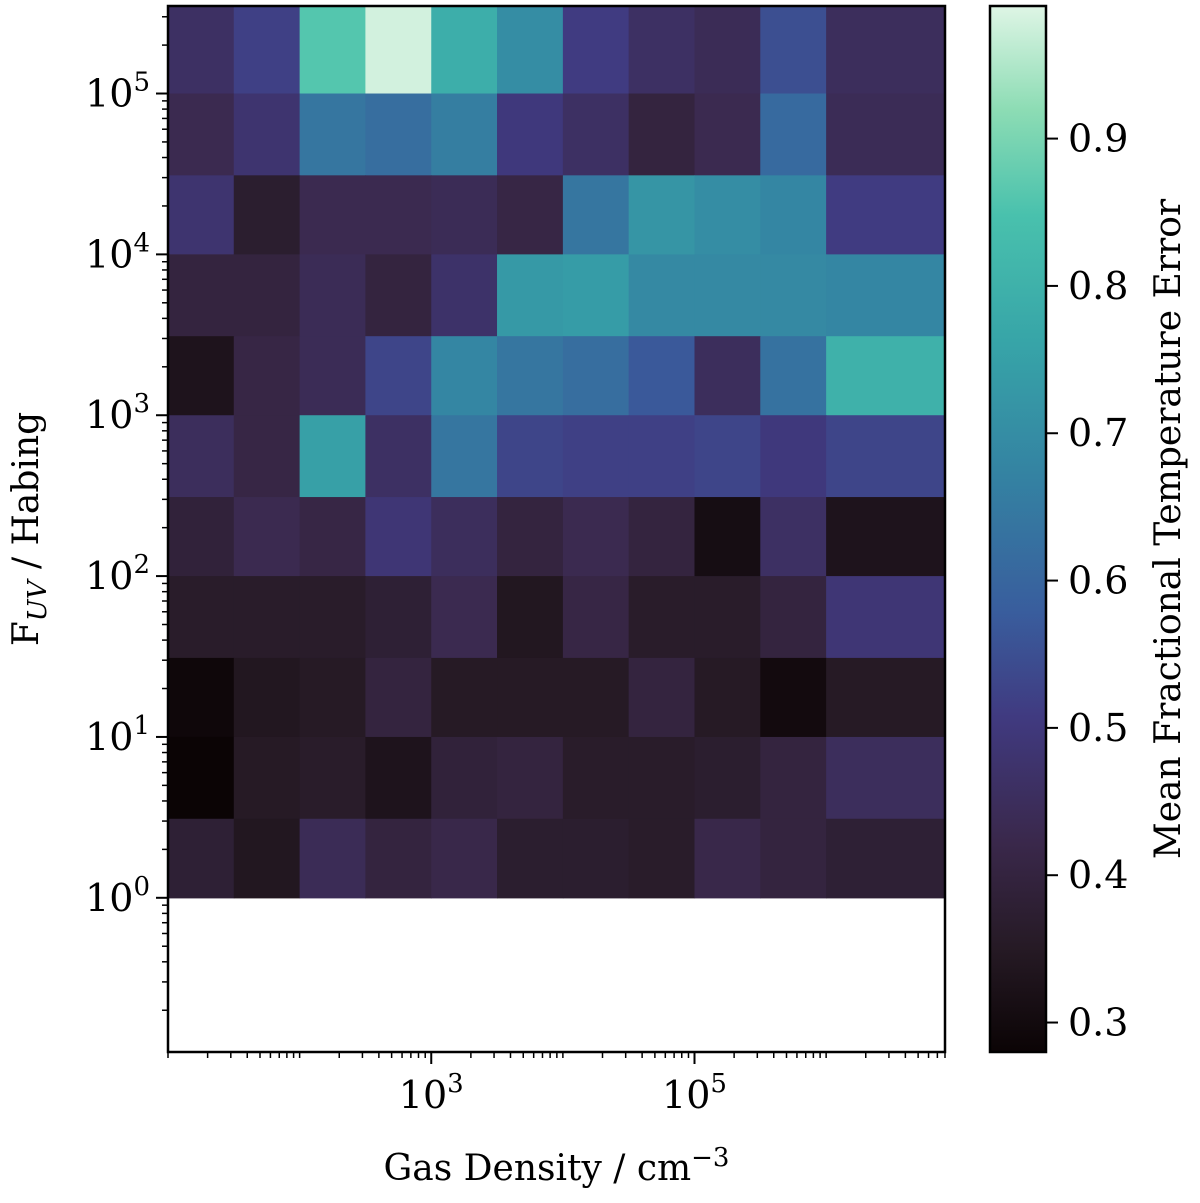 This screenshot has width=1200, height=1203. What do you see at coordinates (1098, 875) in the screenshot?
I see `colorbar-tick-label: 0.4` at bounding box center [1098, 875].